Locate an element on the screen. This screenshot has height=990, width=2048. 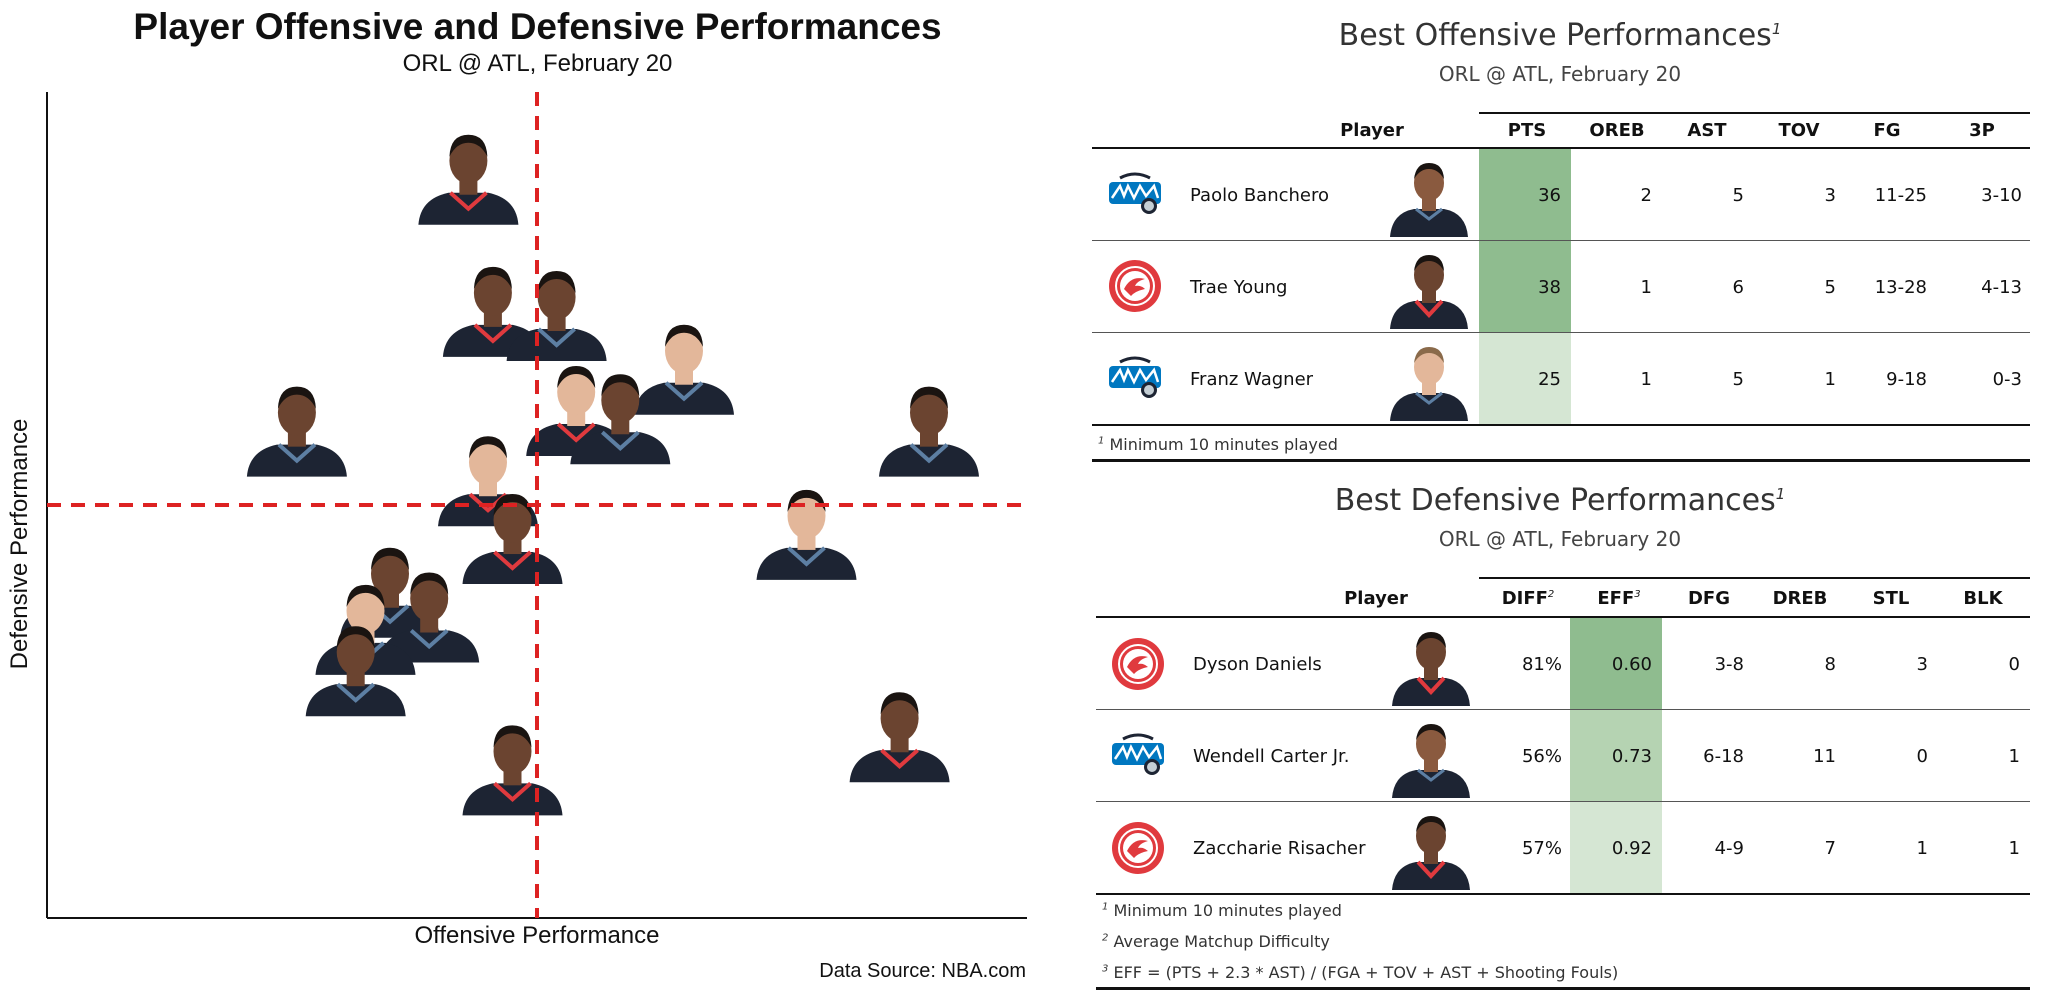
pts-value: 36 is located at coordinates (1549, 195).